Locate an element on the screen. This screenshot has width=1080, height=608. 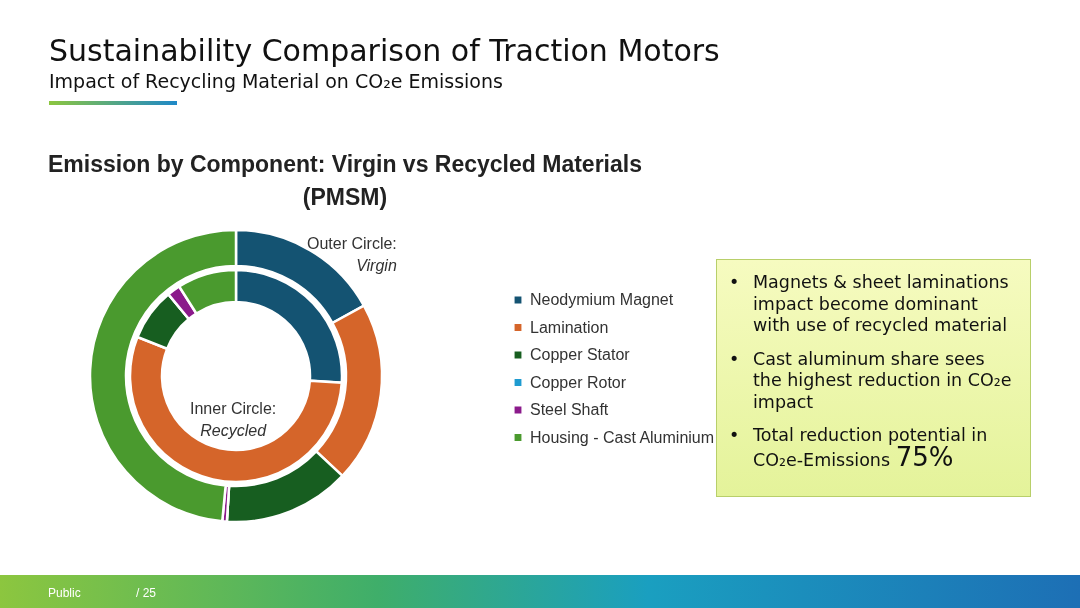
text: Inner Circle: is located at coordinates (233, 409).